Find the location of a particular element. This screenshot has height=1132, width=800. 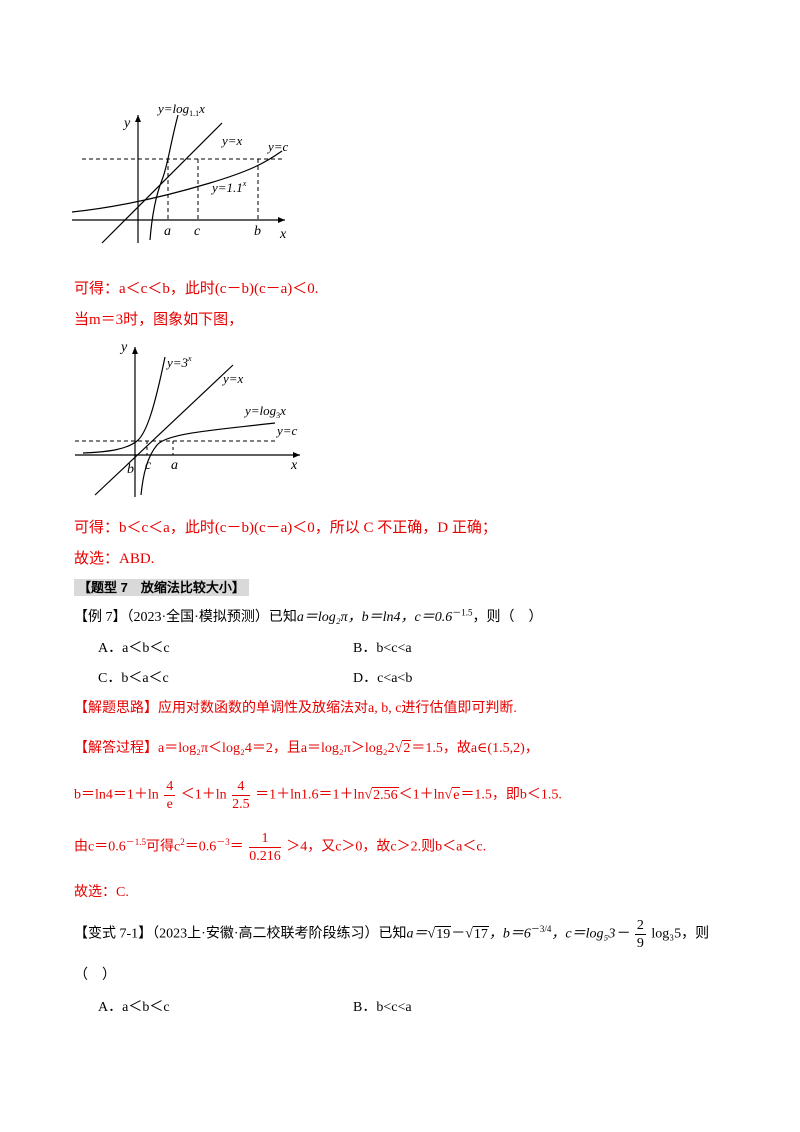

g1-x-axis-label: x is located at coordinates (283, 234).